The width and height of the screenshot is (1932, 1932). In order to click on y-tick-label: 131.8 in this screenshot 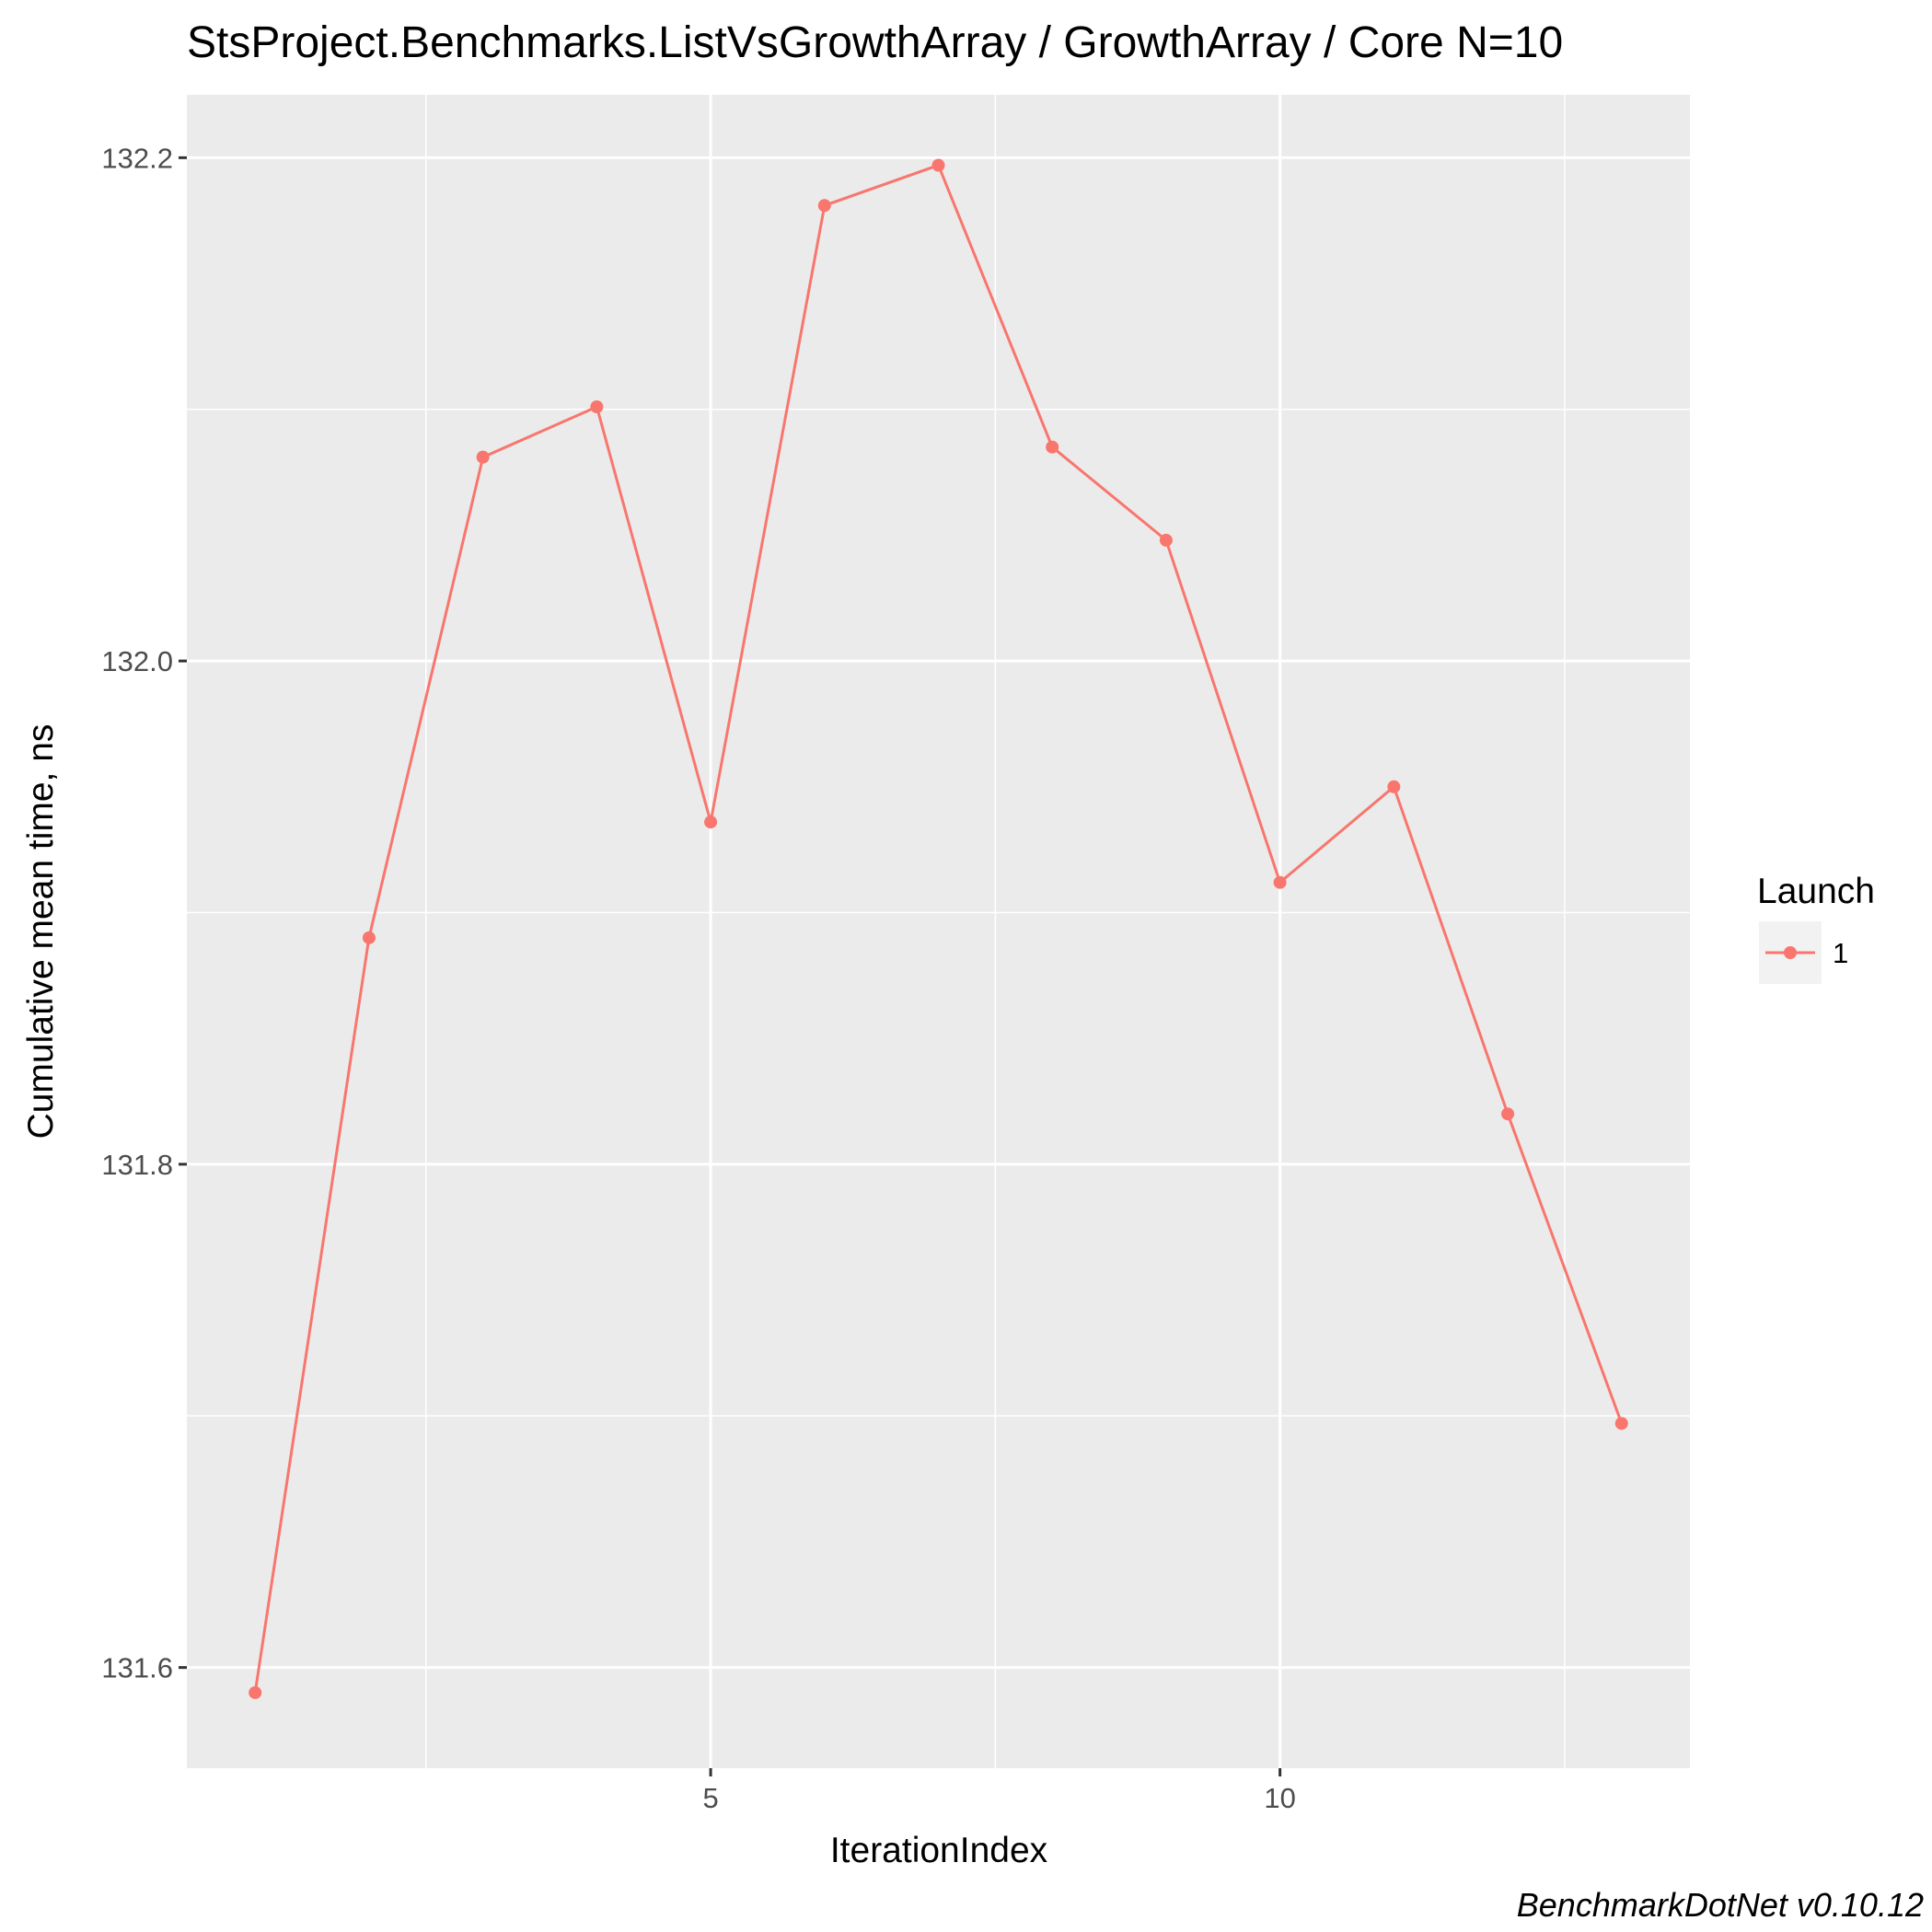, I will do `click(137, 1165)`.